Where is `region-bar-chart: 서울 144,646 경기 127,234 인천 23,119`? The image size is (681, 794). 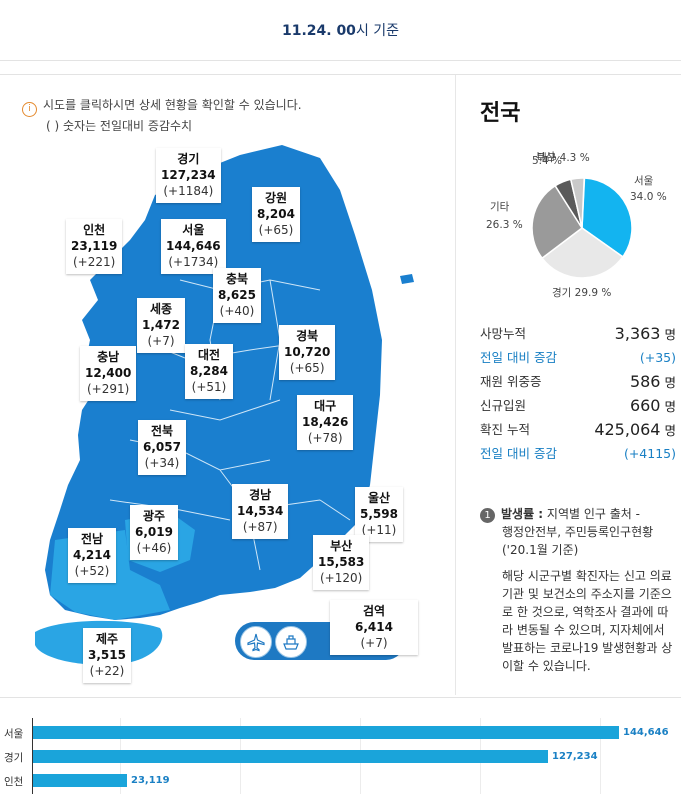
region-bar-chart: 서울 144,646 경기 127,234 인천 23,119 is located at coordinates (340, 753).